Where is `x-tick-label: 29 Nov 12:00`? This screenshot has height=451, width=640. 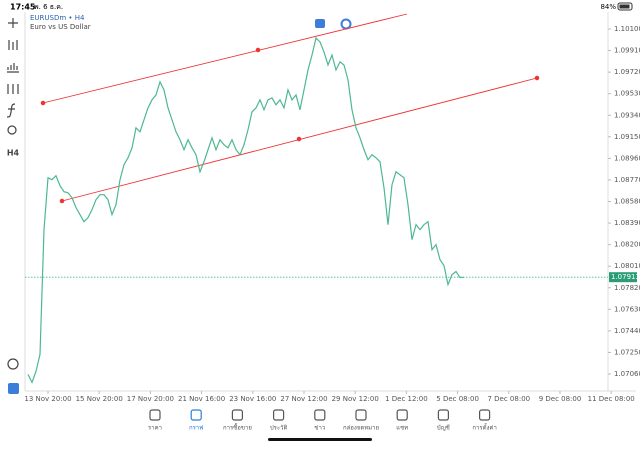 x-tick-label: 29 Nov 12:00 is located at coordinates (355, 399).